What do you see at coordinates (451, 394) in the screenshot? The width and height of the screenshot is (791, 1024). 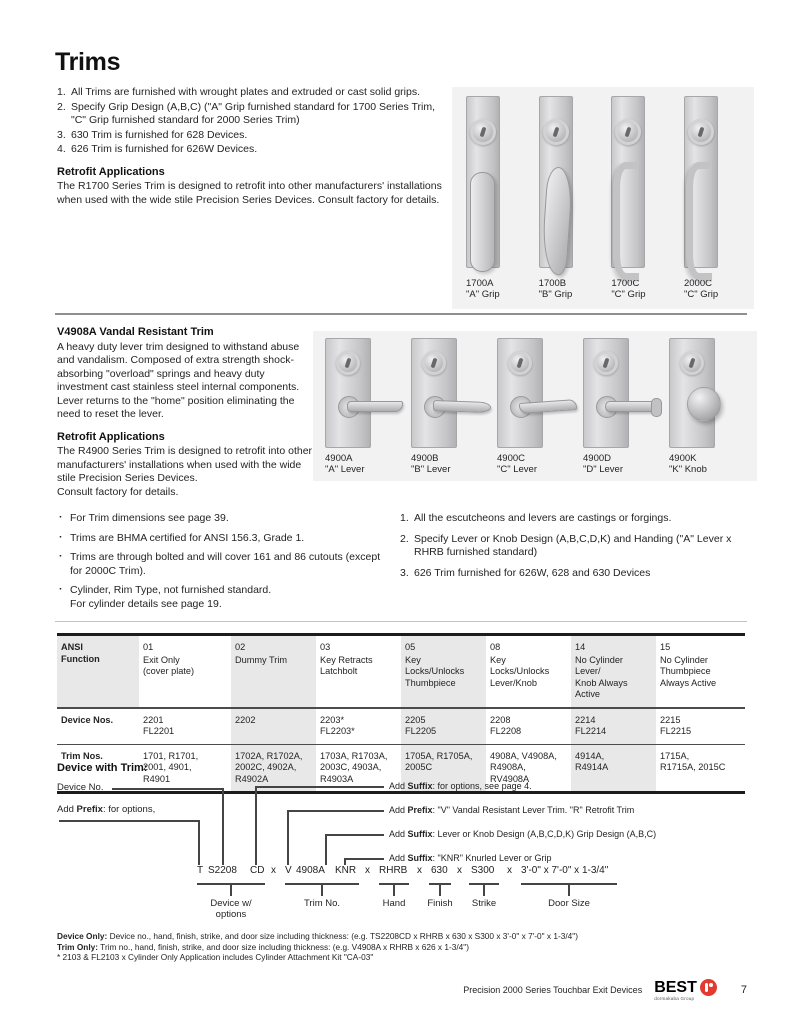 I see `lever-photo-b` at bounding box center [451, 394].